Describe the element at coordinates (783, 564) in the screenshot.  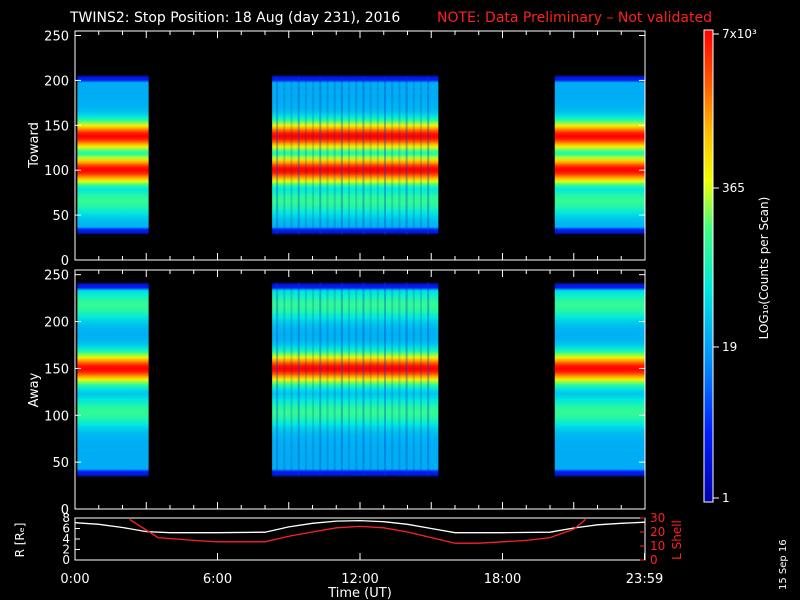
I see `date-stamp: 15 Sep 16` at that location.